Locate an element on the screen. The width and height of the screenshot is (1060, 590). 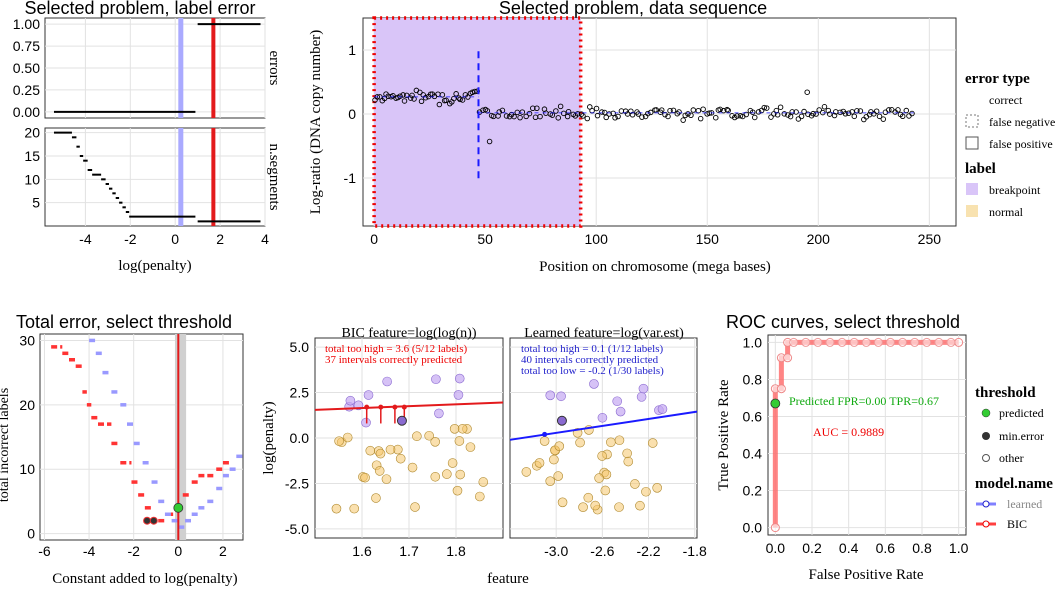
label-error-grid is located at coordinates (155, 122).